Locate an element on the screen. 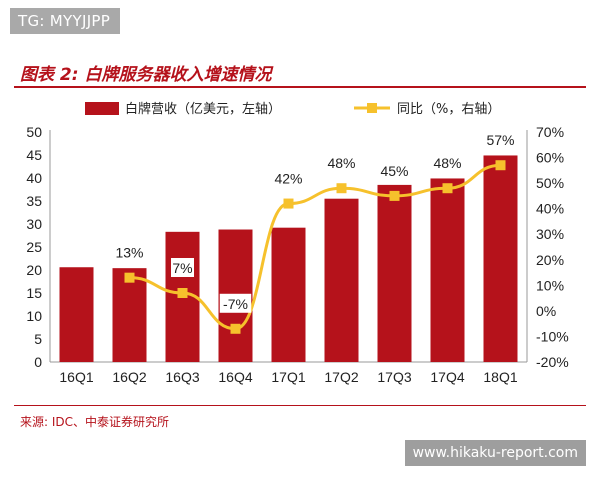  data-label: 7% is located at coordinates (182, 268).